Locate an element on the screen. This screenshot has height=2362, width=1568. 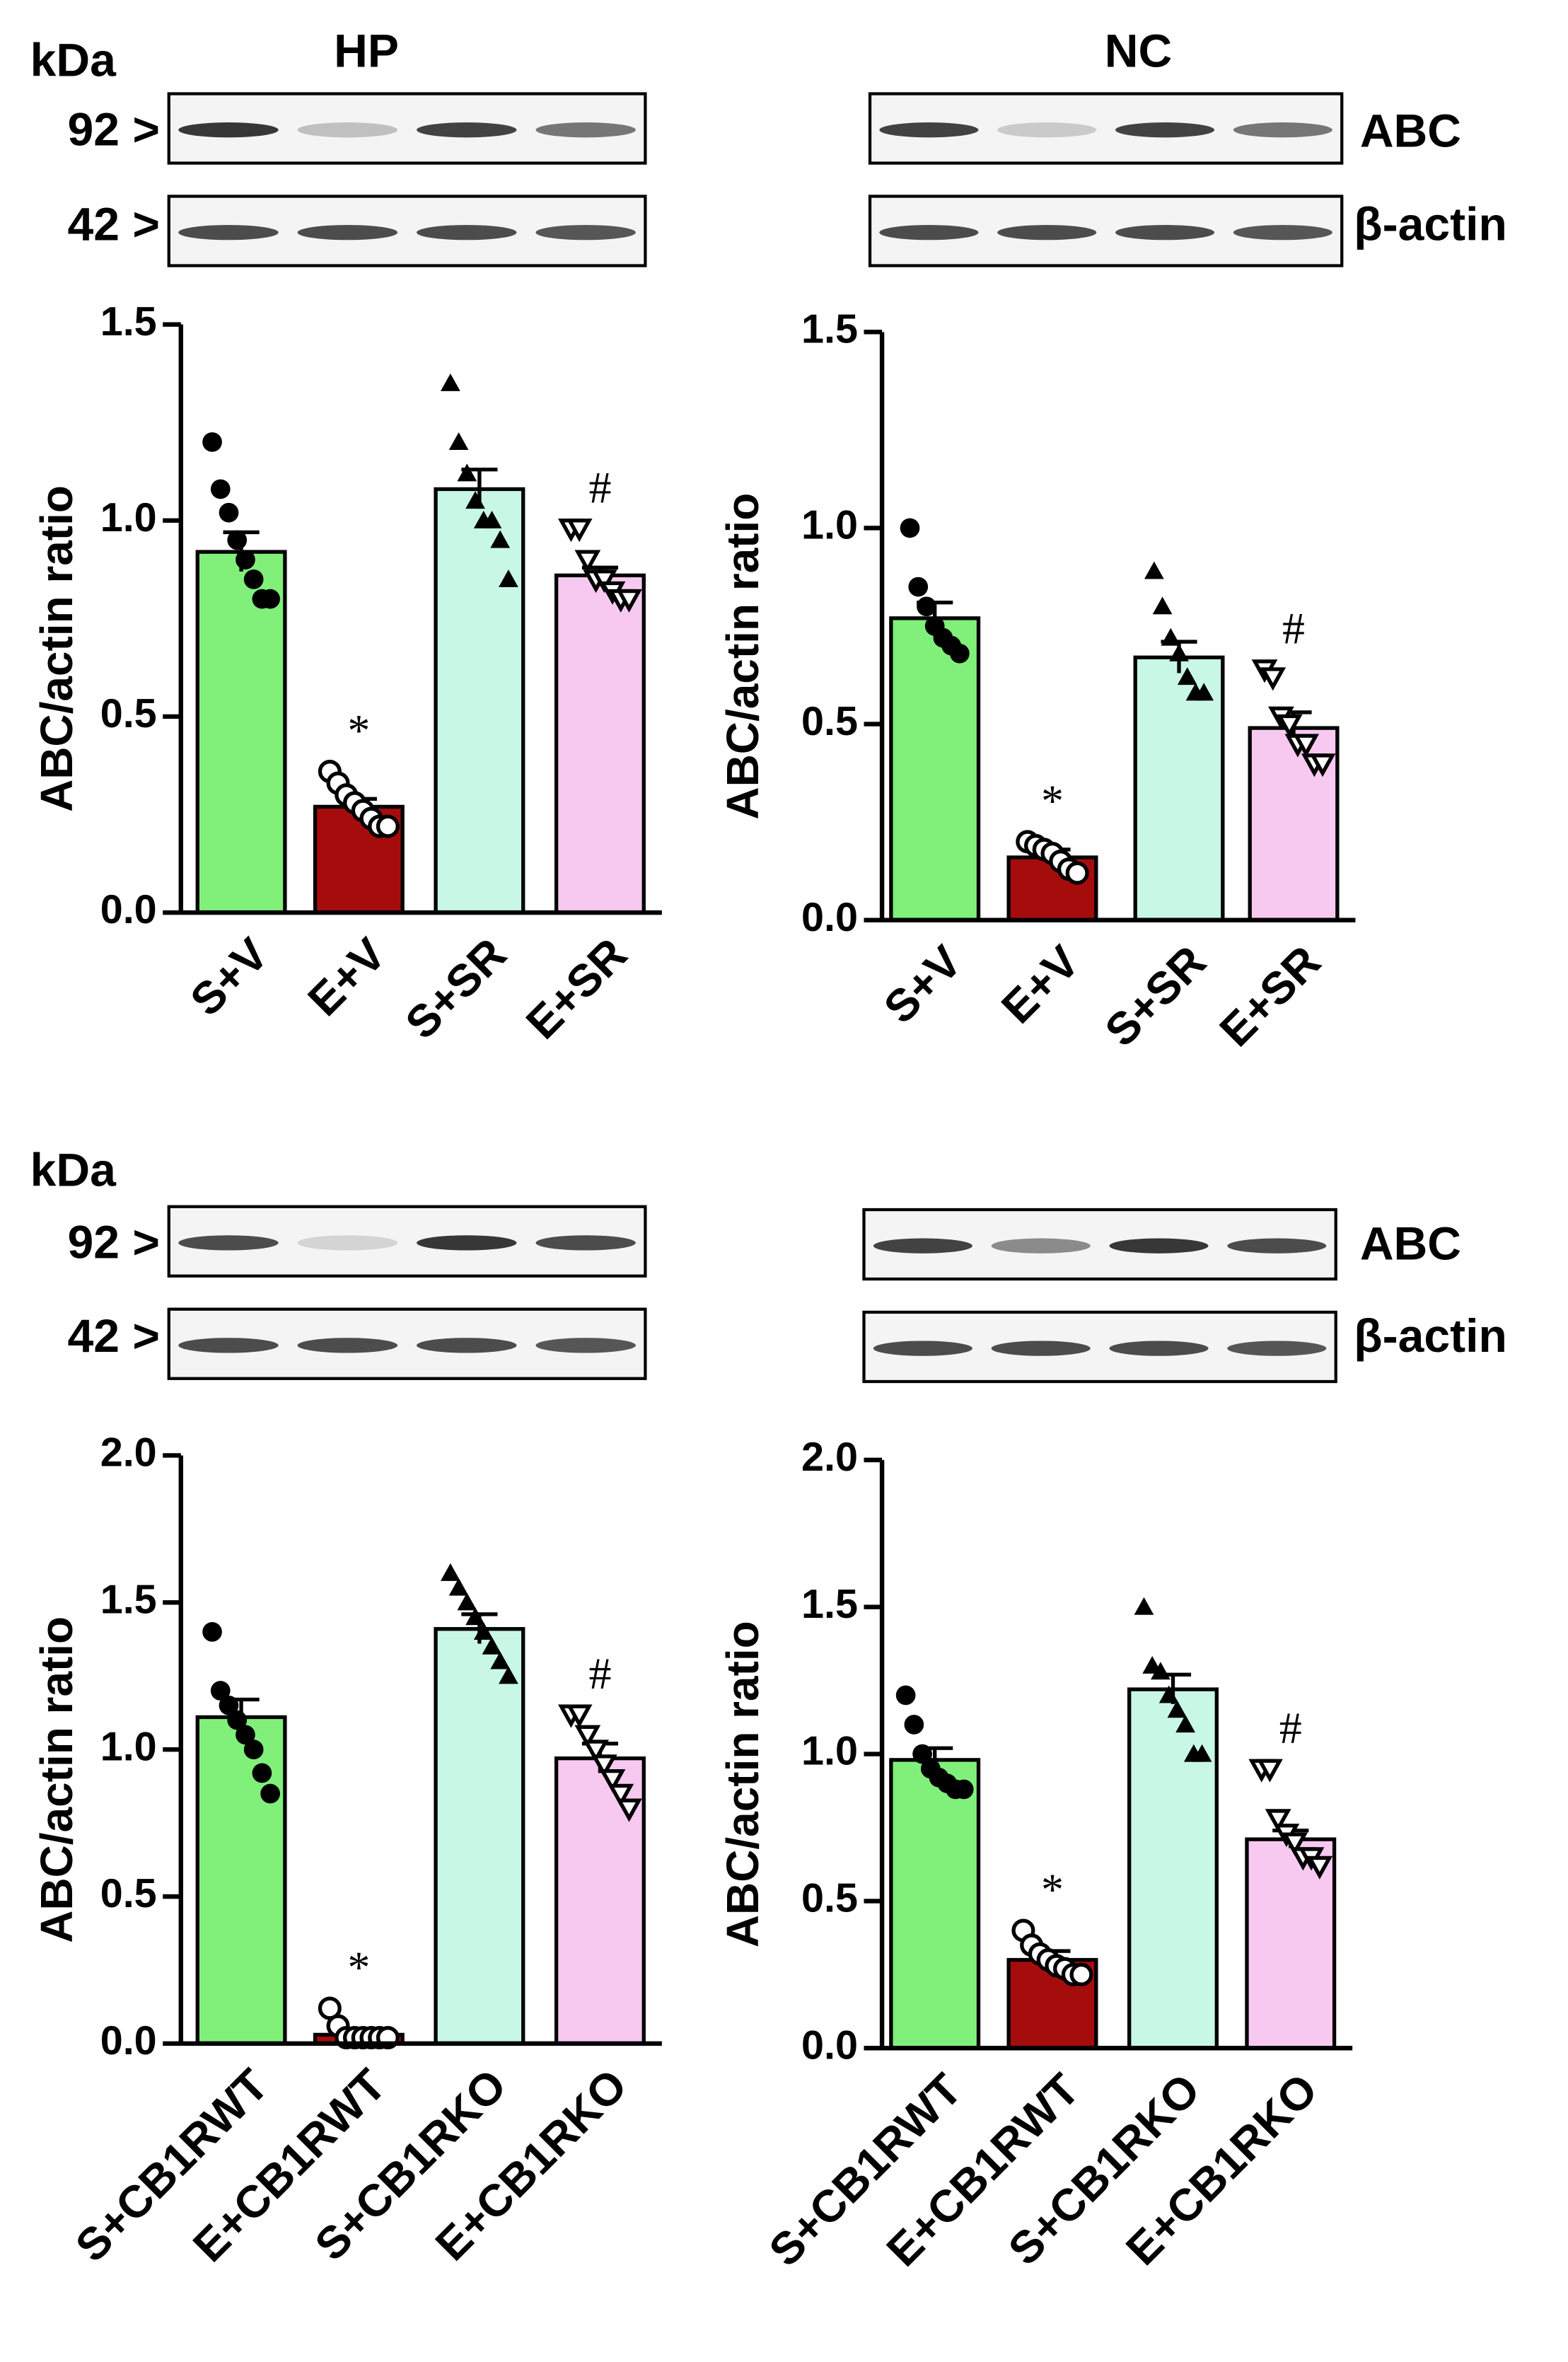
x-tick-label: E+SR is located at coordinates (577, 988).